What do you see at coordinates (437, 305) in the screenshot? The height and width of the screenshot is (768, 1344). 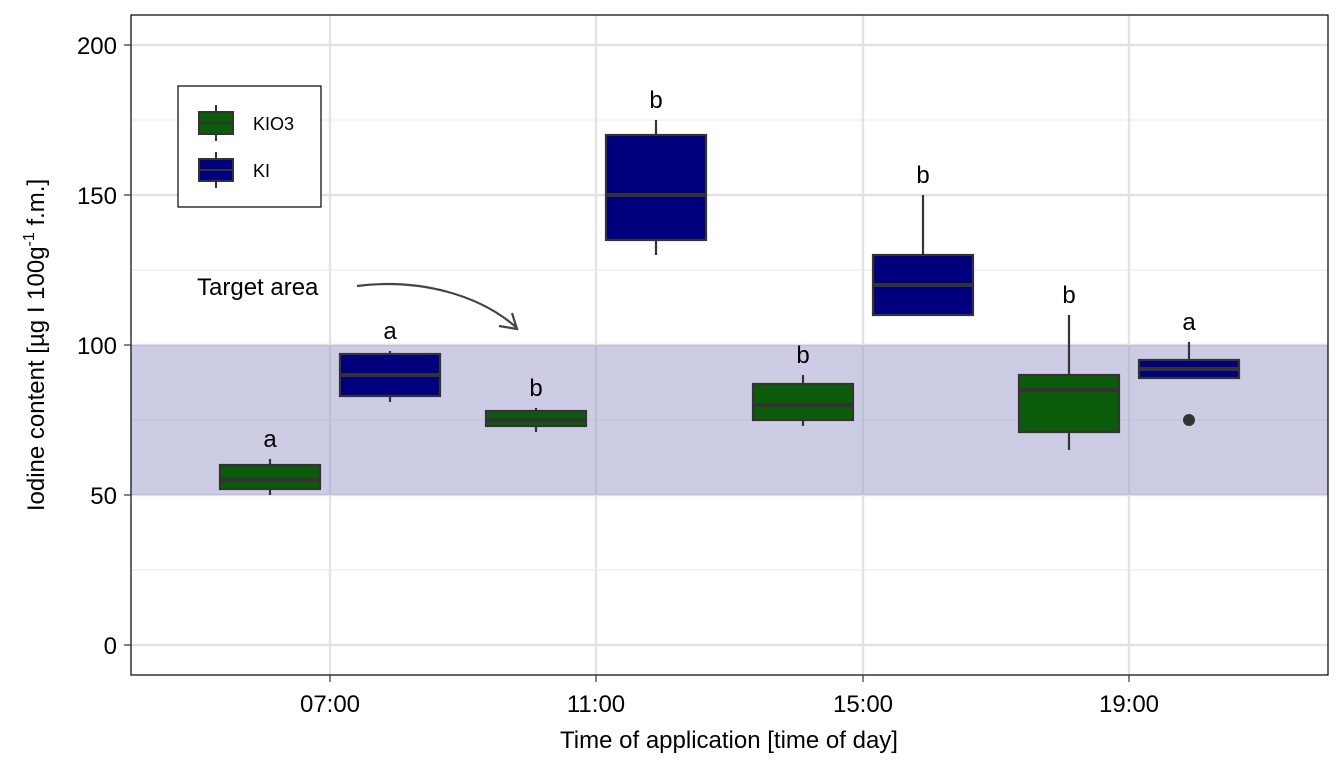 I see `annotation-arrow` at bounding box center [437, 305].